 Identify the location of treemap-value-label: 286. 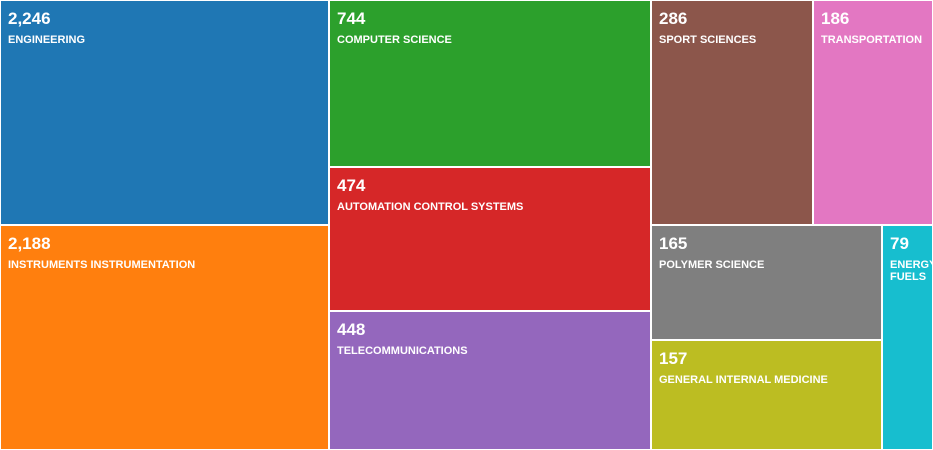
(673, 18).